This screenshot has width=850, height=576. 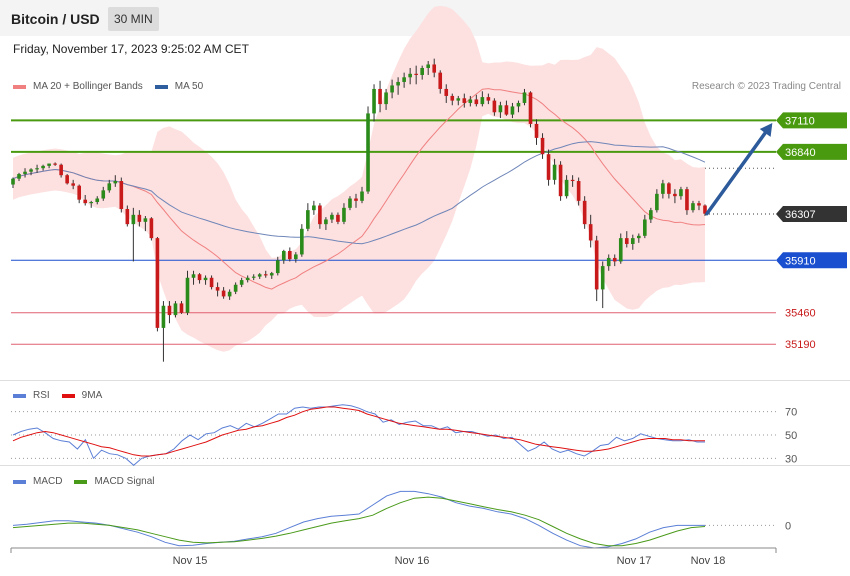 What do you see at coordinates (766, 130) in the screenshot?
I see `forecast-arrow-head` at bounding box center [766, 130].